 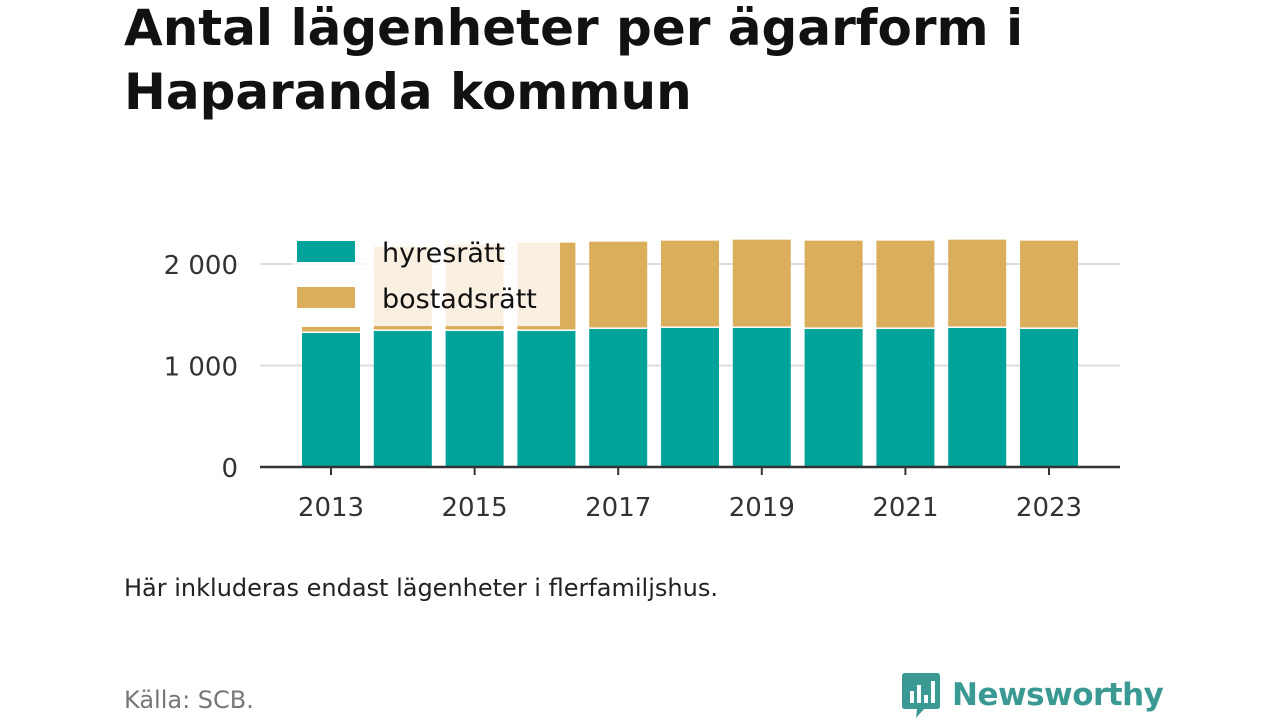 I want to click on y-tick-label: 2 000, so click(x=201, y=266).